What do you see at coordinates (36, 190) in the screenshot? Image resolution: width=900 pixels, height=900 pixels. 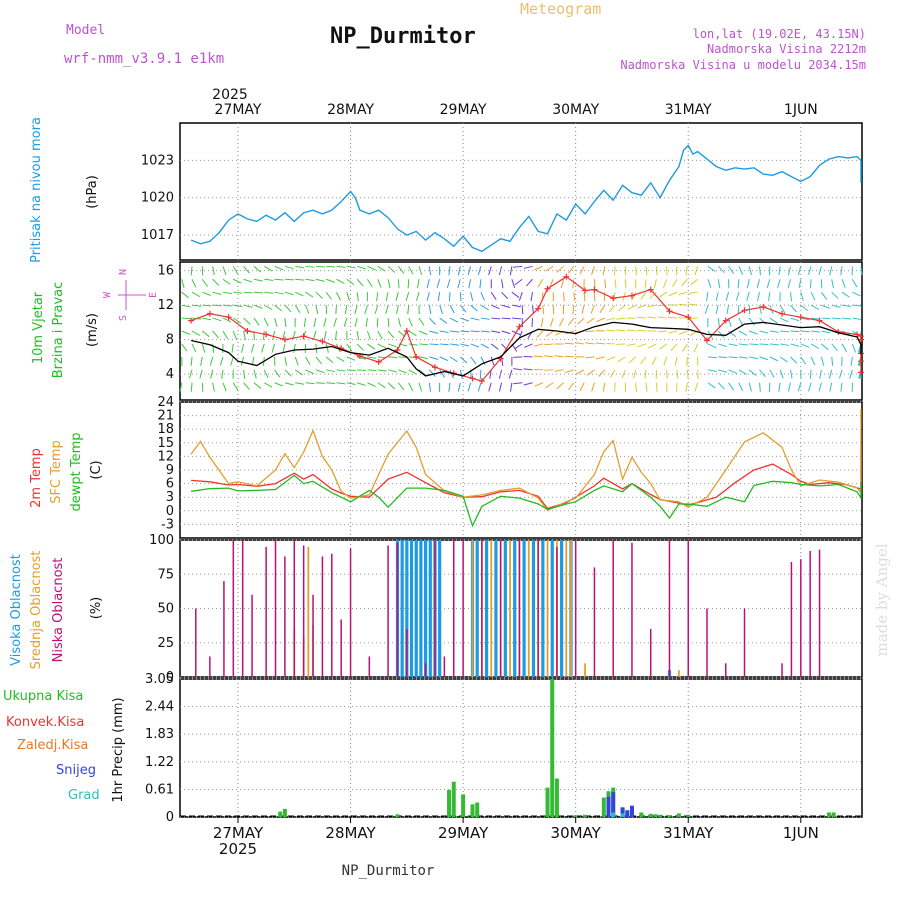 I see `pressure-axis-title: Pritisak na nivou mora` at bounding box center [36, 190].